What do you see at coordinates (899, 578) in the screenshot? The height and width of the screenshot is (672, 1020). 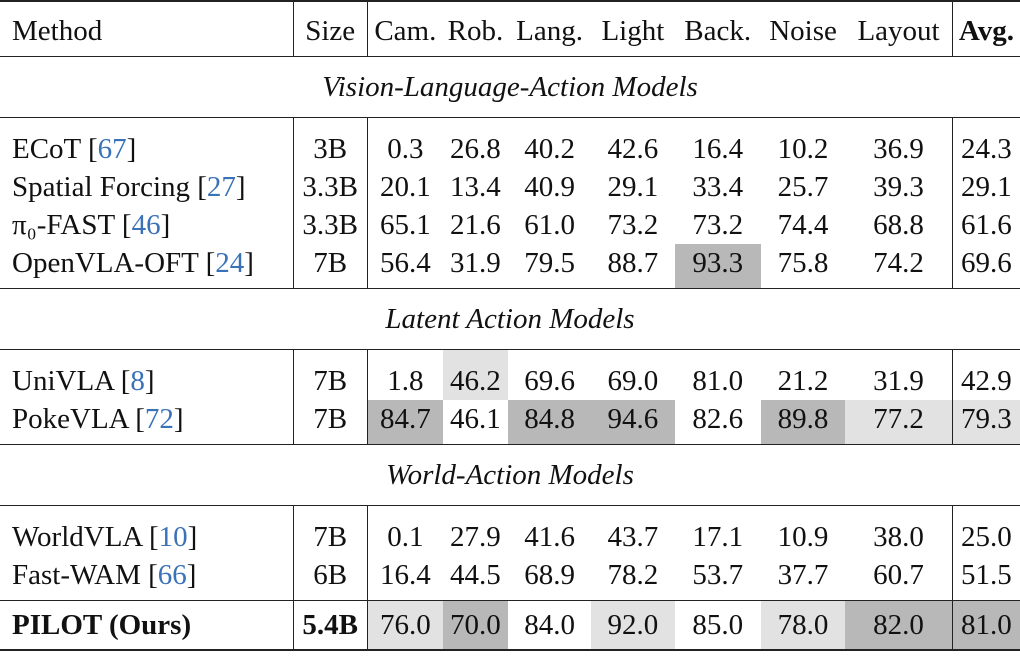 I see `value-cell: 60.7` at bounding box center [899, 578].